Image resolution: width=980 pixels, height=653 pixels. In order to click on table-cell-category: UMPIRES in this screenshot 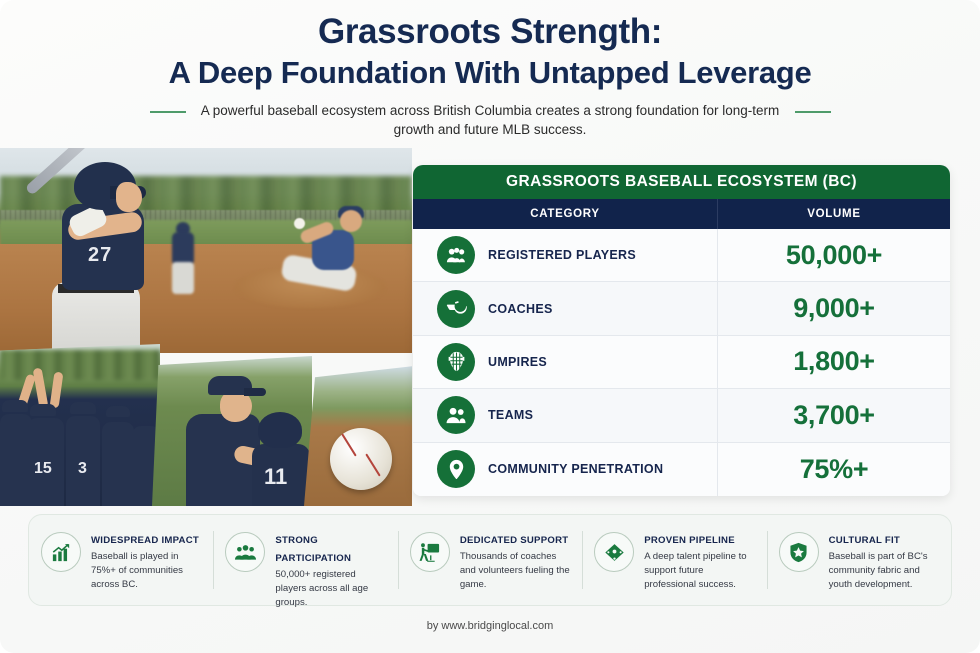, I will do `click(565, 362)`.